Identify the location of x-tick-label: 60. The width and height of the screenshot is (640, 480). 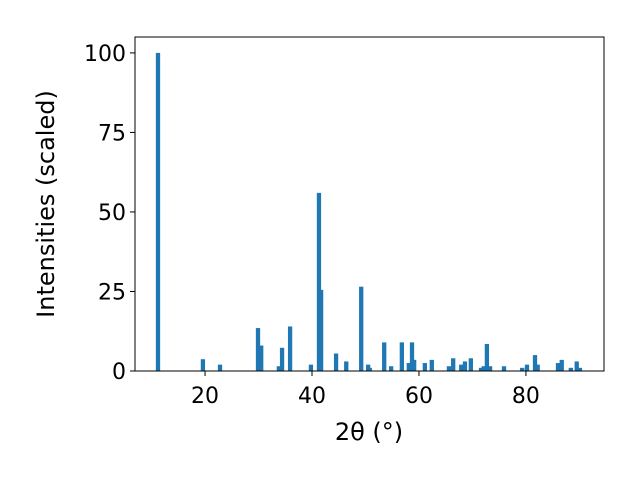
(419, 396).